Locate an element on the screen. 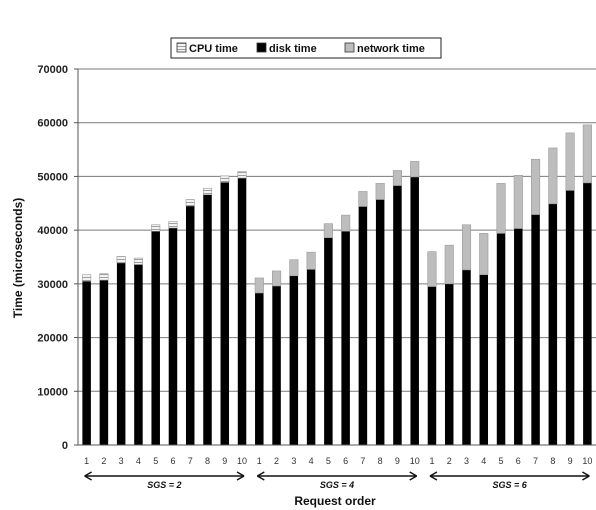 This screenshot has height=510, width=596. y-tick-label: 40000 is located at coordinates (52, 231).